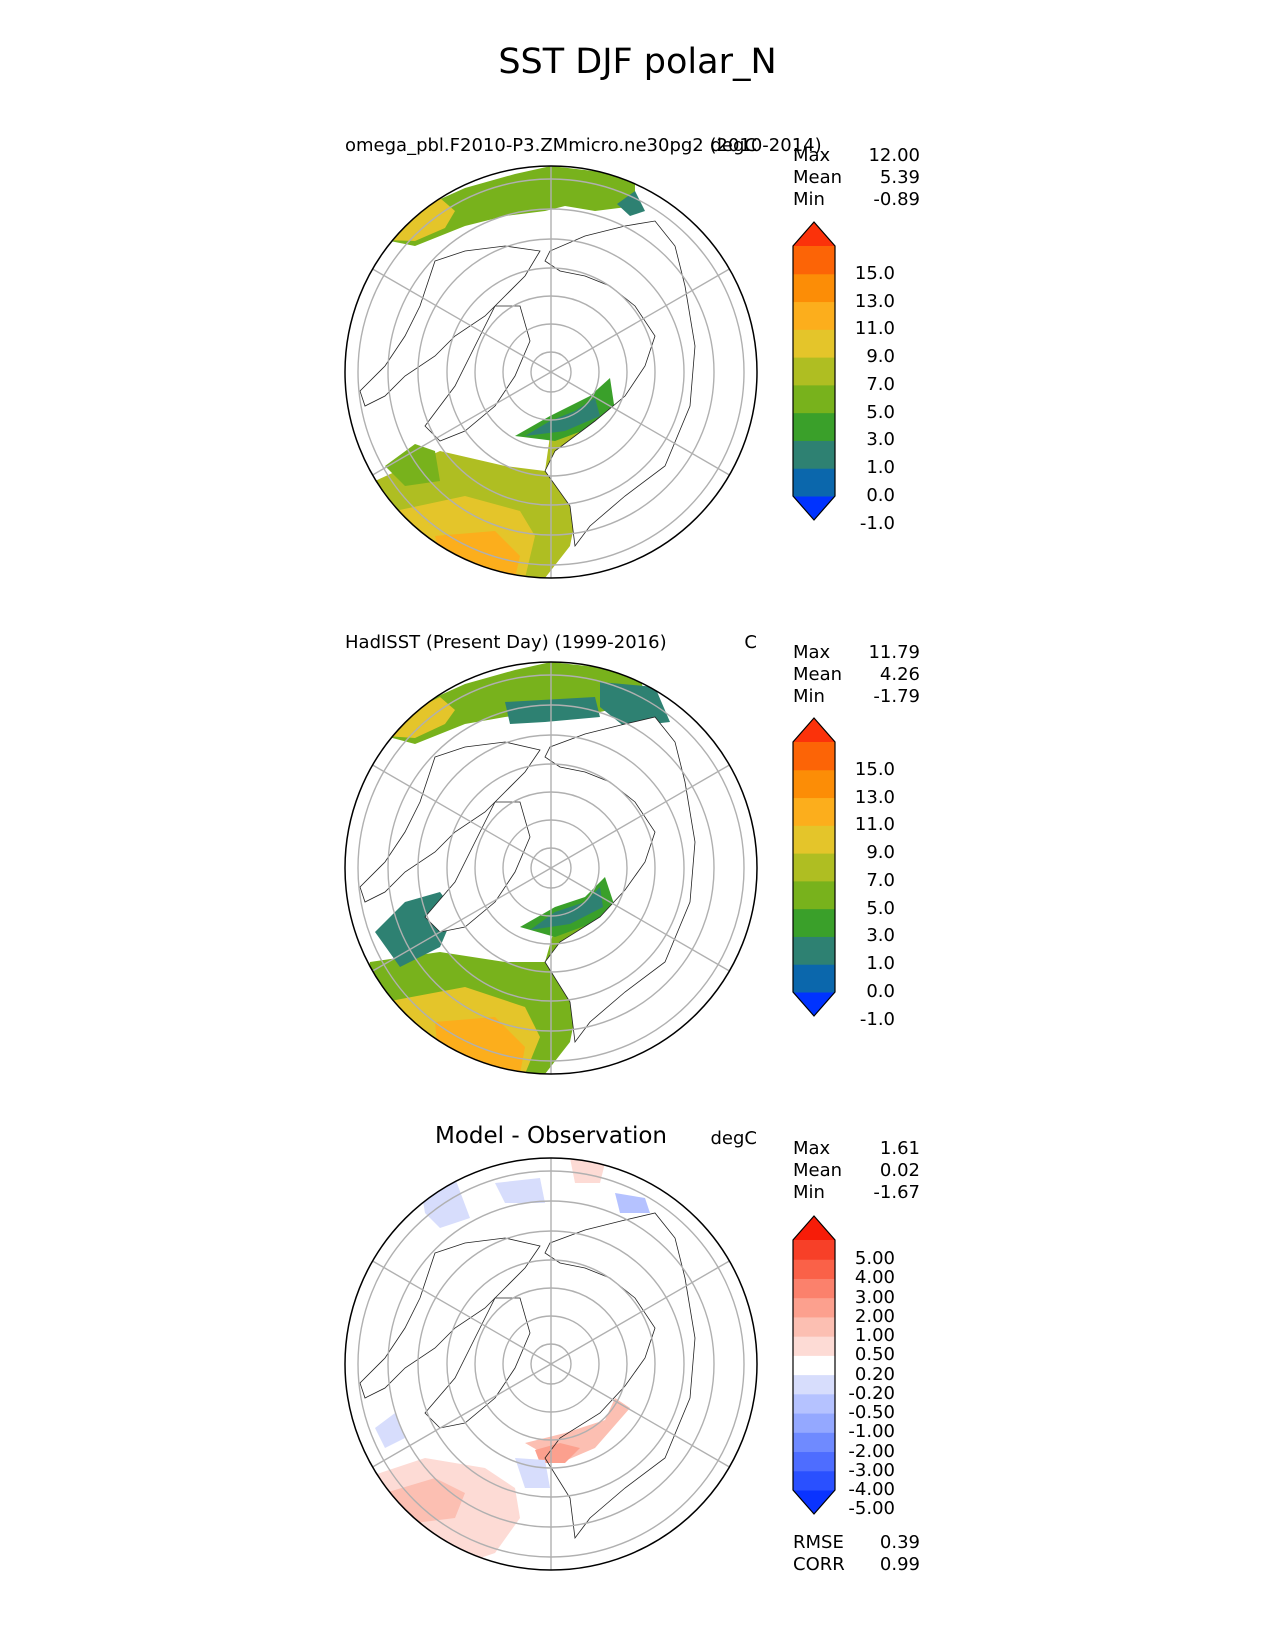 This screenshot has width=1275, height=1650. Describe the element at coordinates (899, 674) in the screenshot. I see `panel-ref-stat-mean-value: 4.26` at that location.